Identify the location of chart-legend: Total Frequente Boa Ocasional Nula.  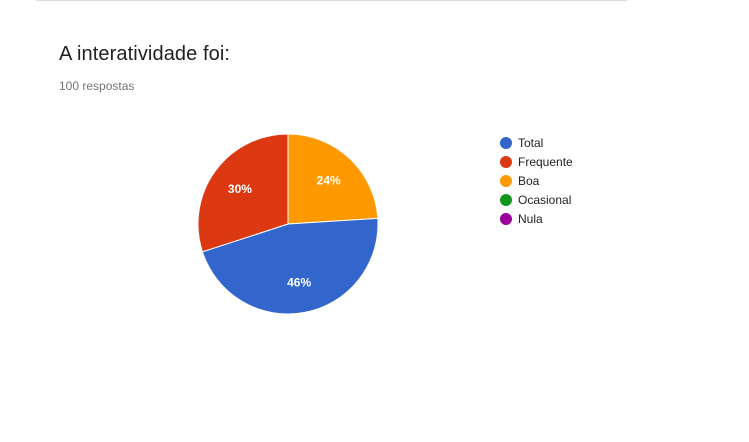
(536, 180).